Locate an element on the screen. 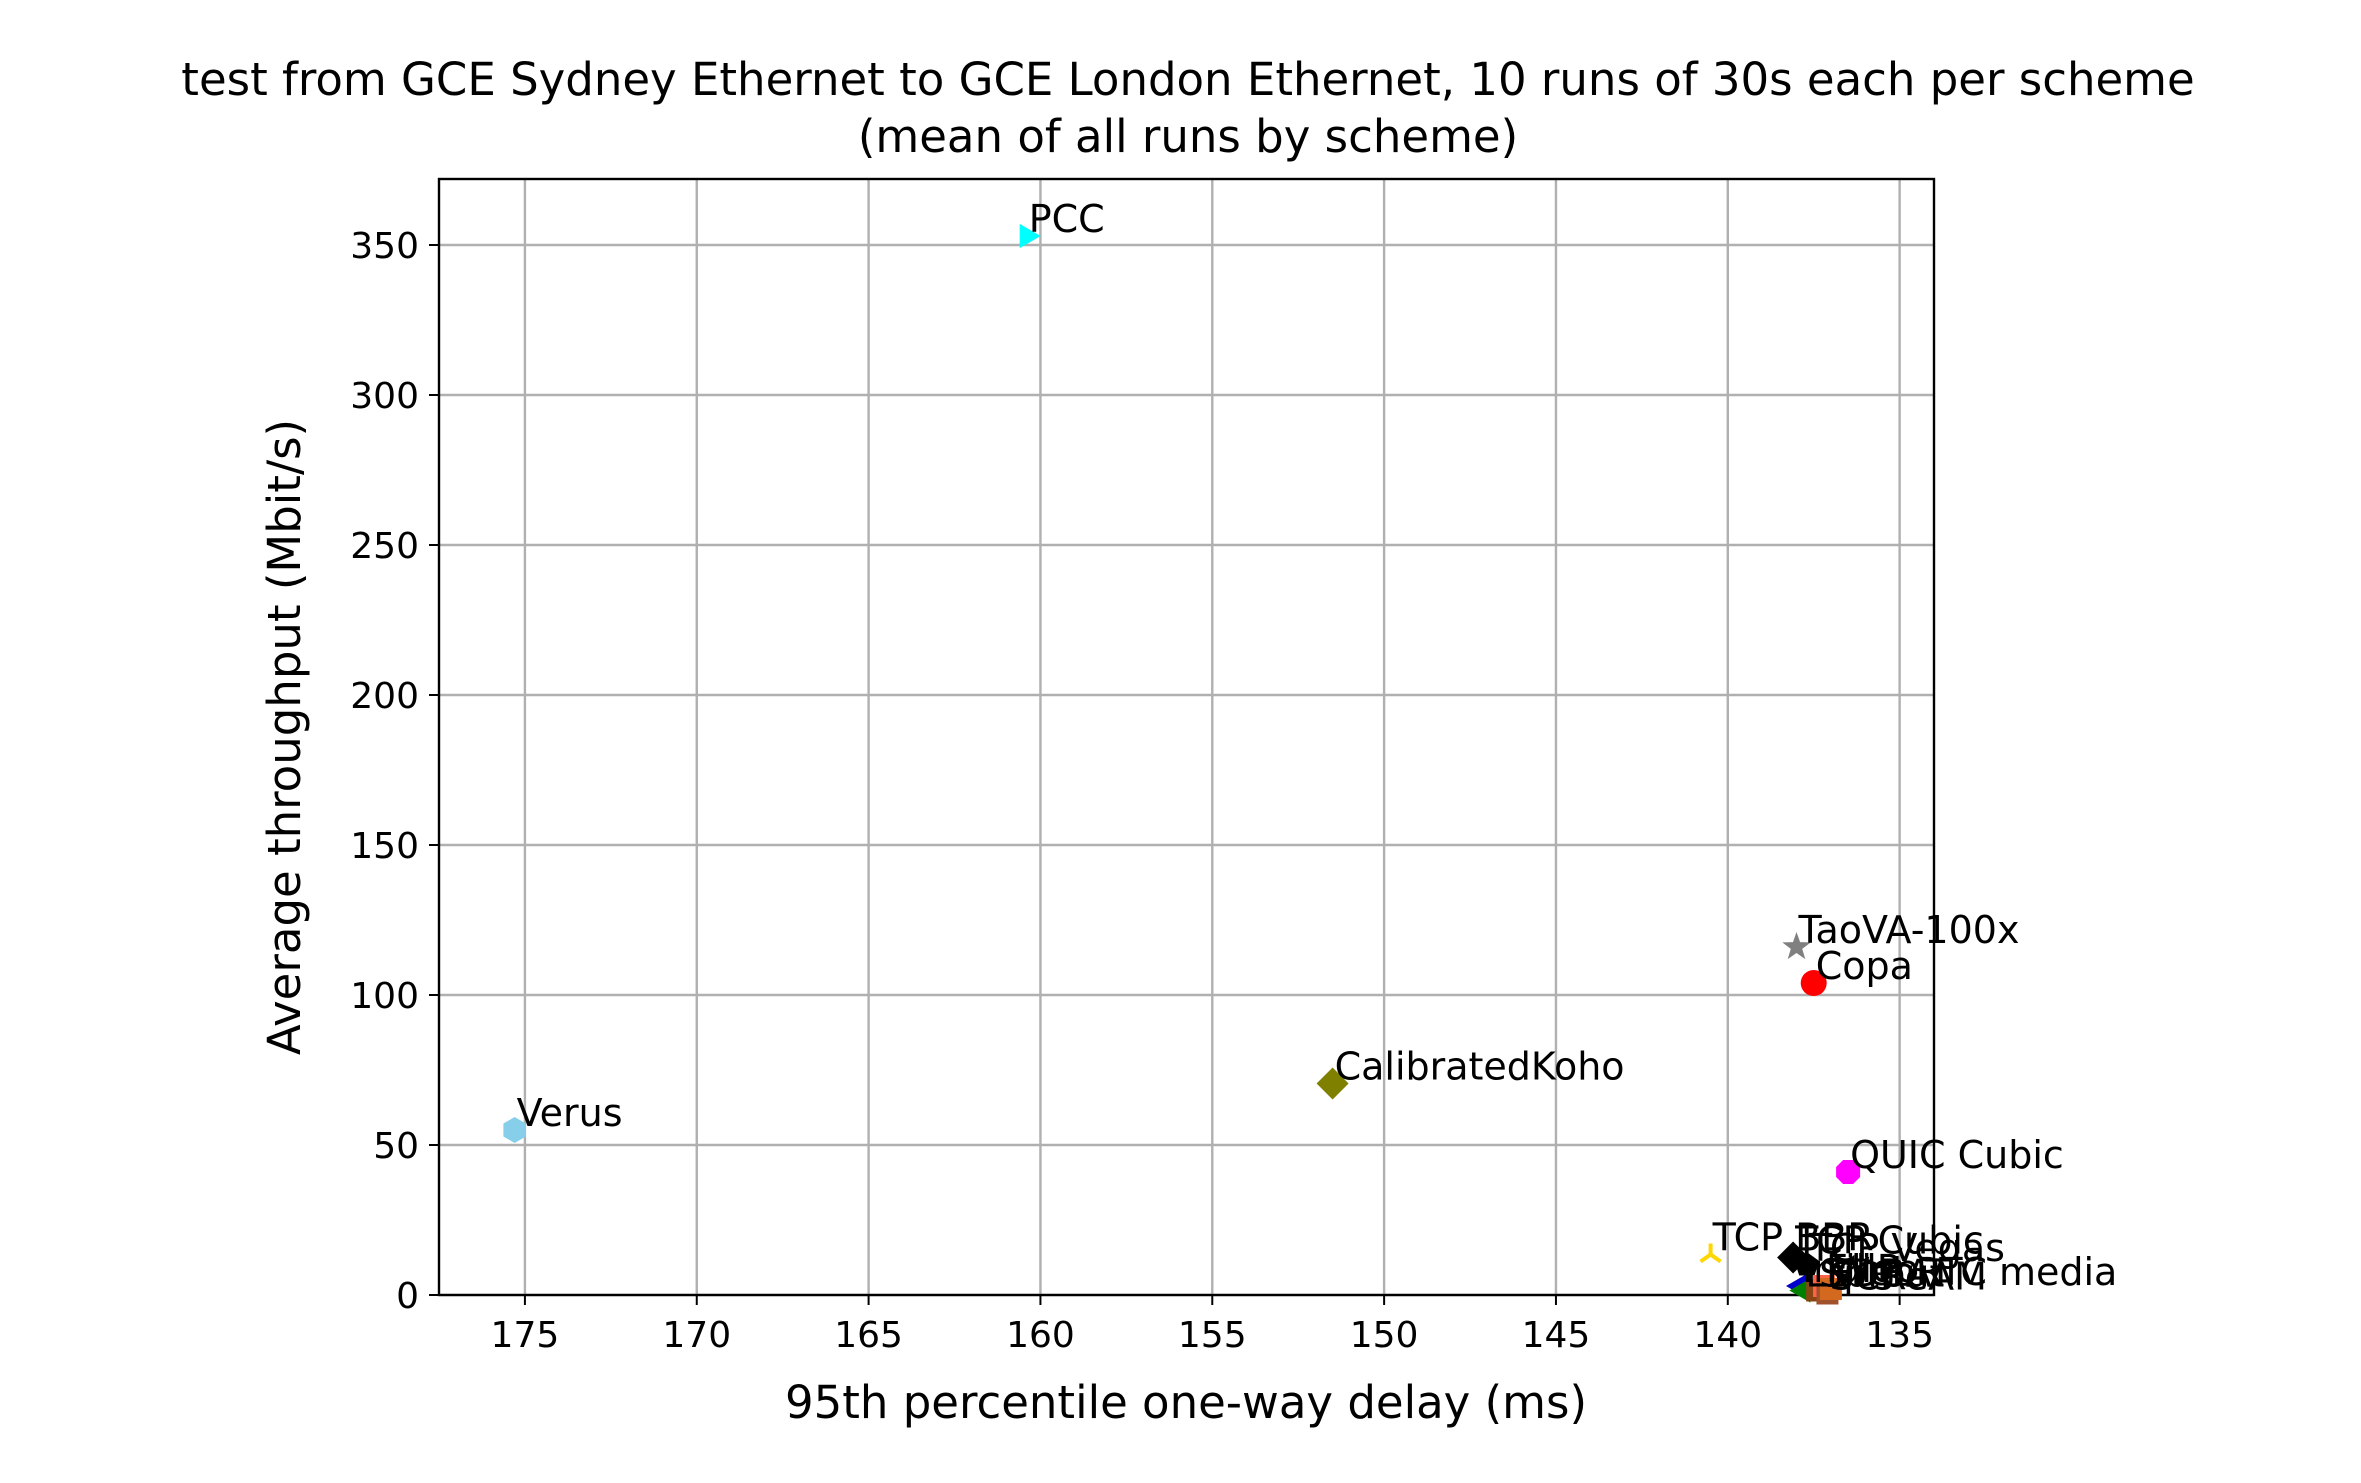 The width and height of the screenshot is (2361, 1483). point-copa-label: Copa is located at coordinates (1864, 966).